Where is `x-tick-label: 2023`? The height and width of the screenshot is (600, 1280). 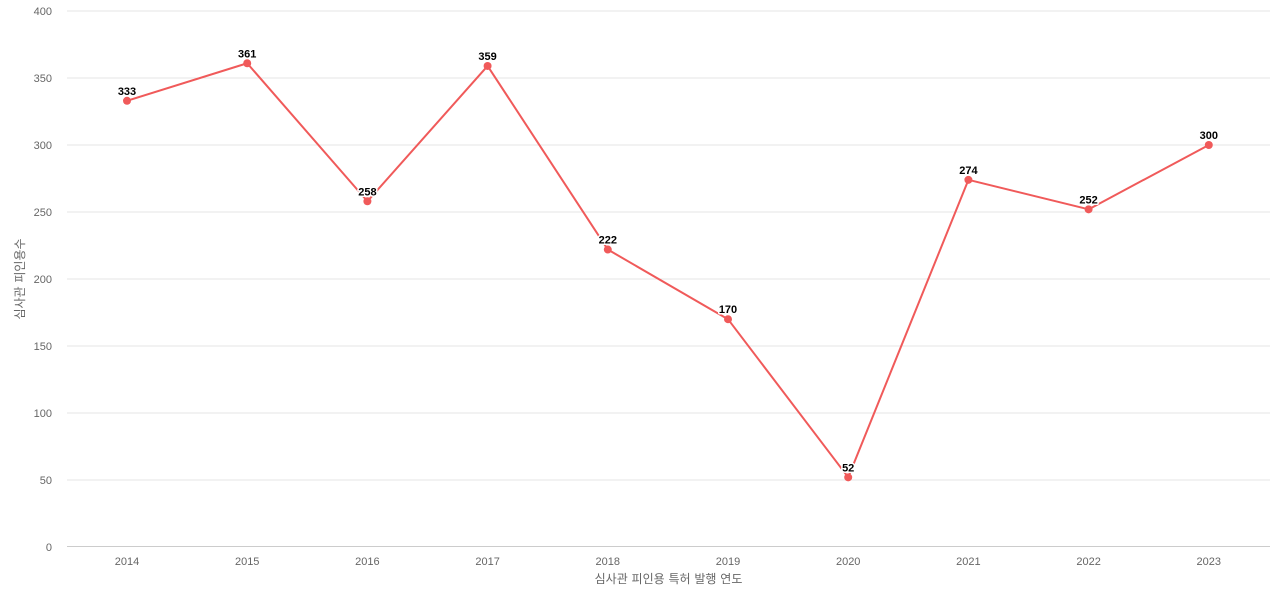 x-tick-label: 2023 is located at coordinates (1209, 562).